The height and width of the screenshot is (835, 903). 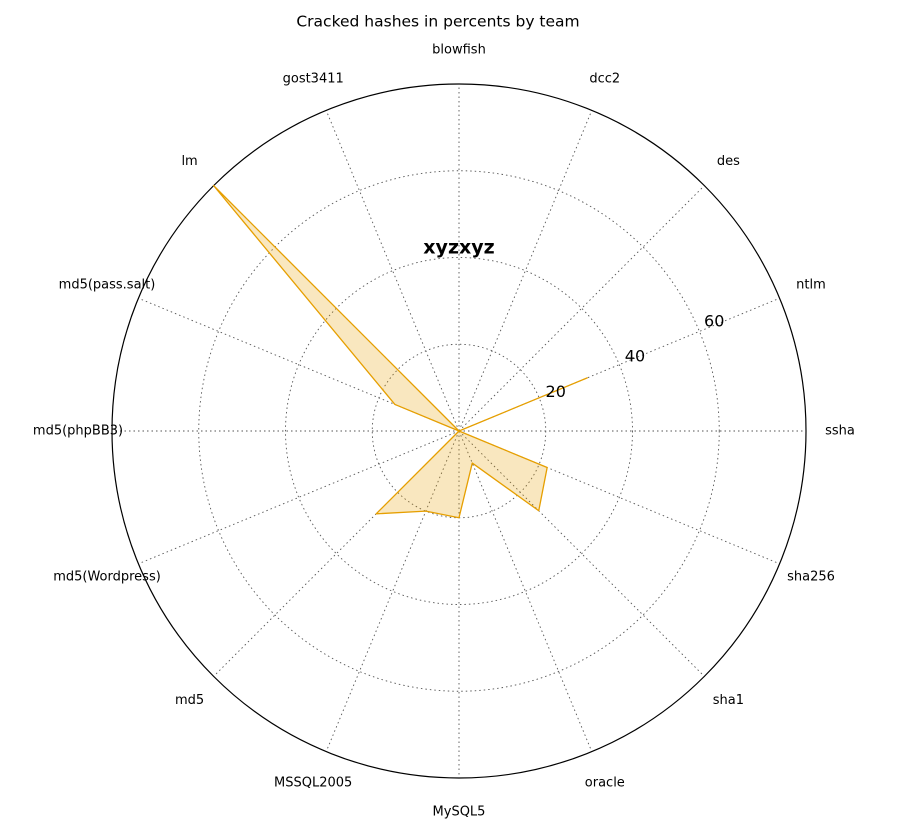 What do you see at coordinates (604, 79) in the screenshot?
I see `category-label: dcc2` at bounding box center [604, 79].